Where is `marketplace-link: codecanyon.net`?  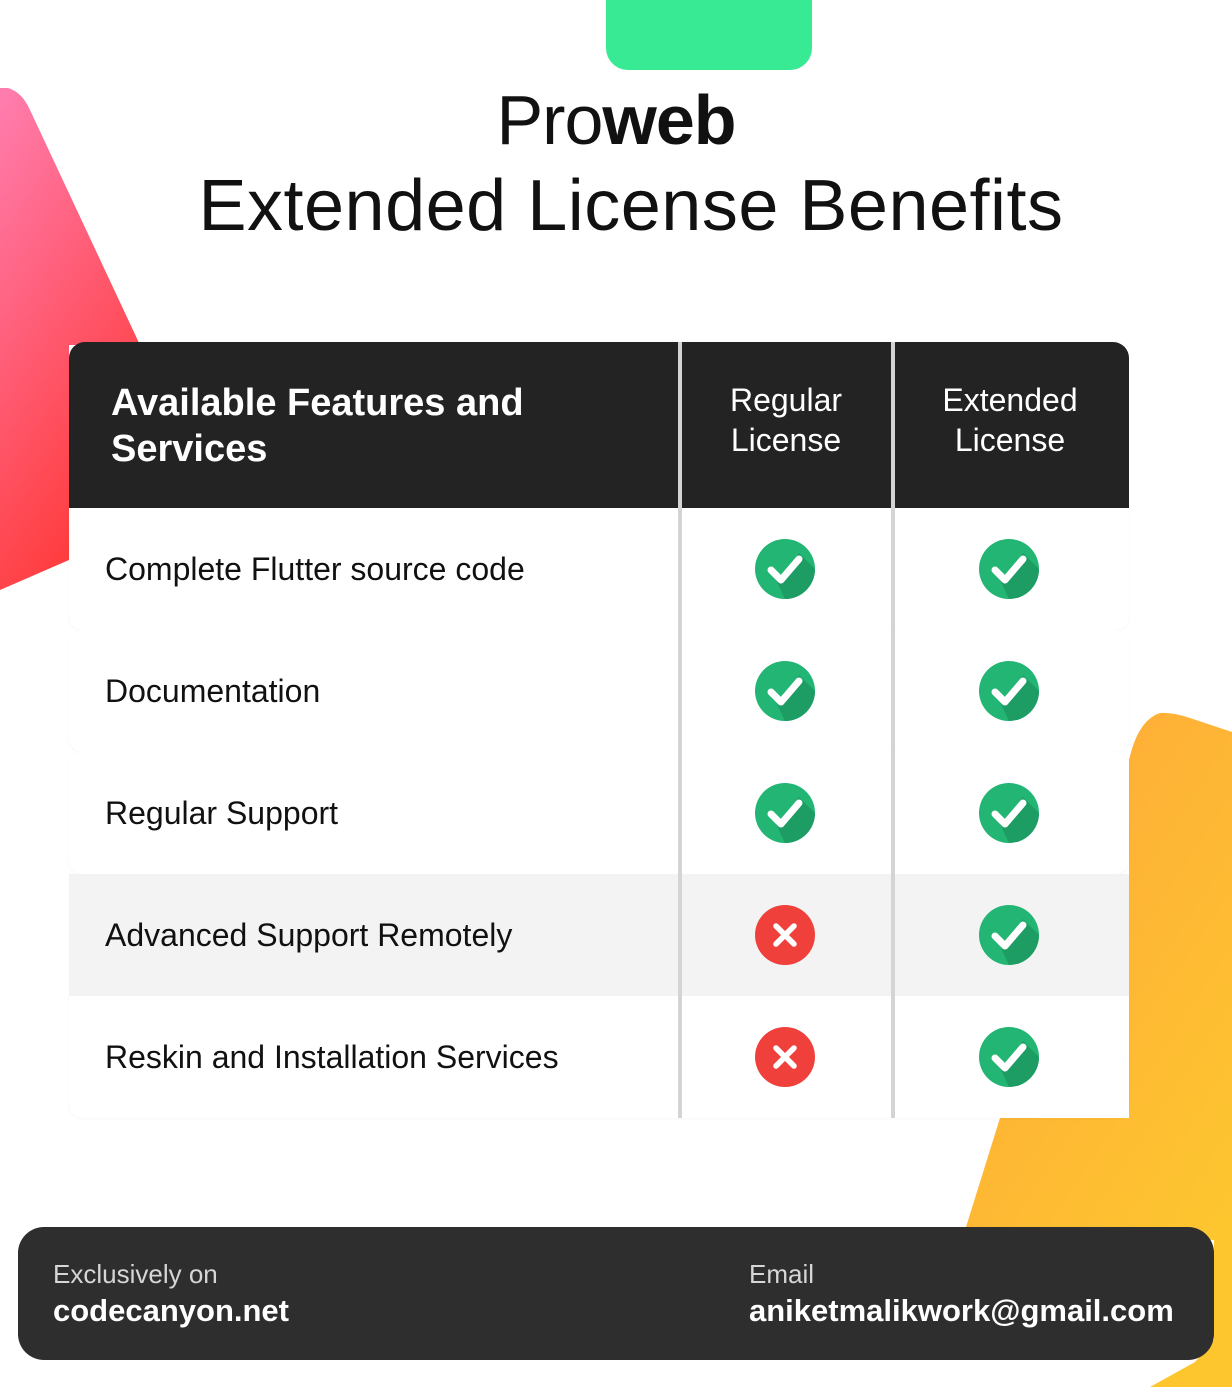
marketplace-link: codecanyon.net is located at coordinates (171, 1310).